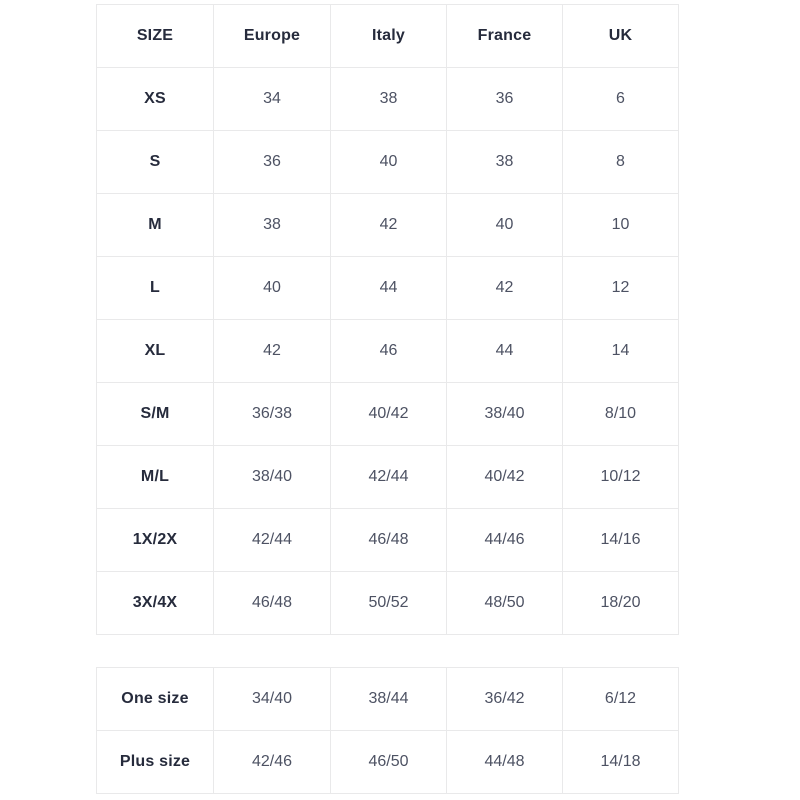 This screenshot has width=800, height=800. What do you see at coordinates (620, 603) in the screenshot?
I see `cell-uk: 18/20` at bounding box center [620, 603].